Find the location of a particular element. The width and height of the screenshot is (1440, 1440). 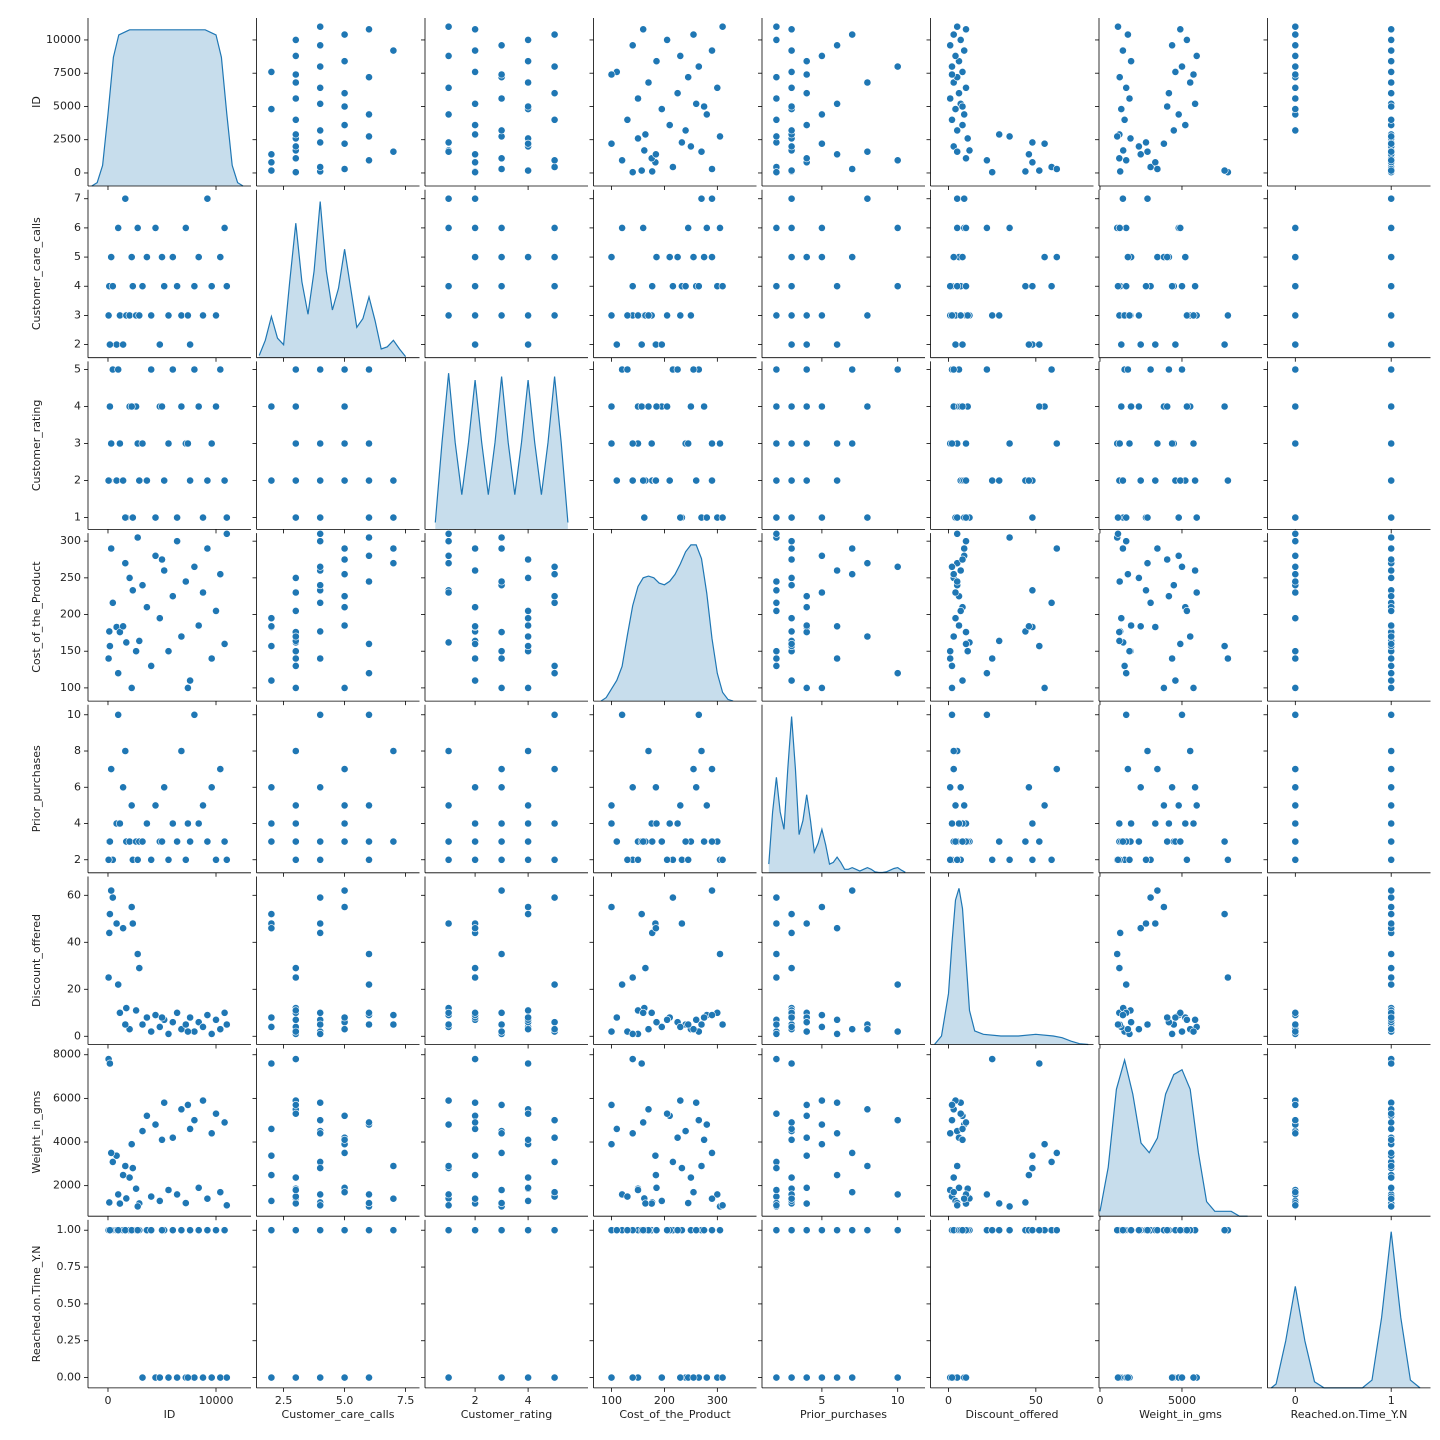

y-tick-label: 8 is located at coordinates (77, 750).